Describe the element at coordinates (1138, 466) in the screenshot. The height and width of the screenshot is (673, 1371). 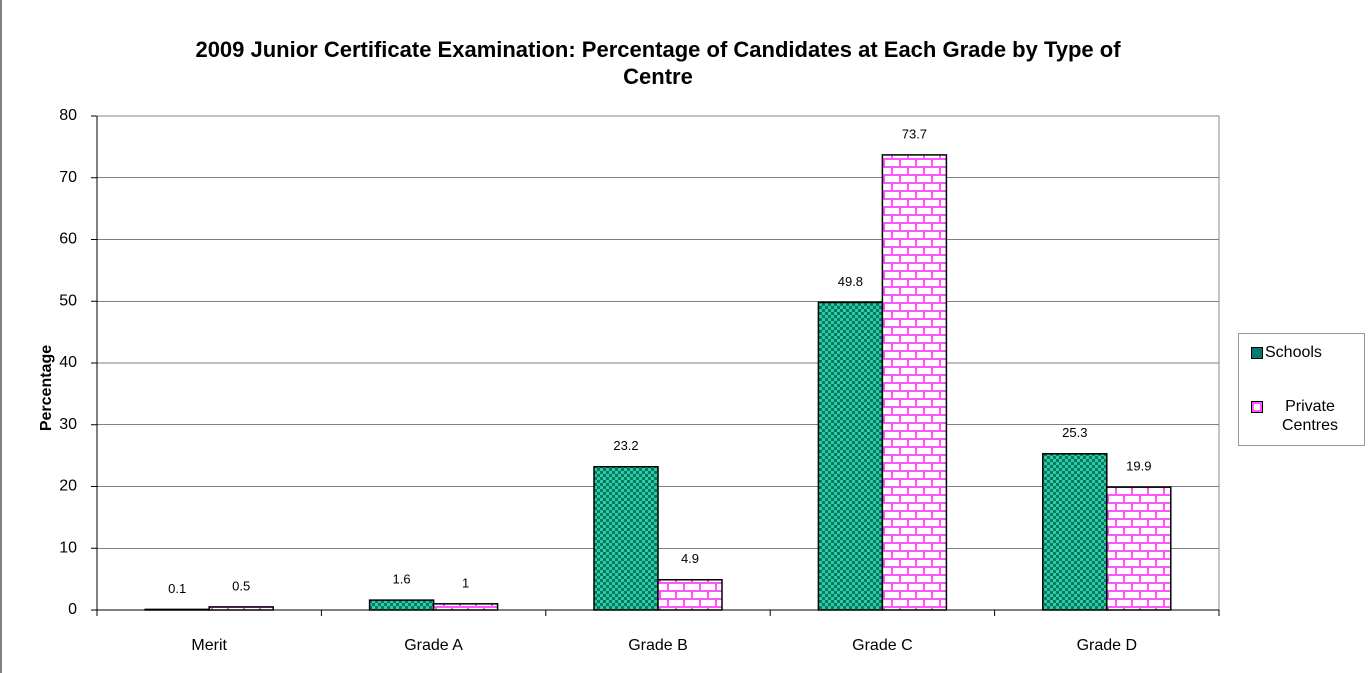
I see `value-label: 19.9` at that location.